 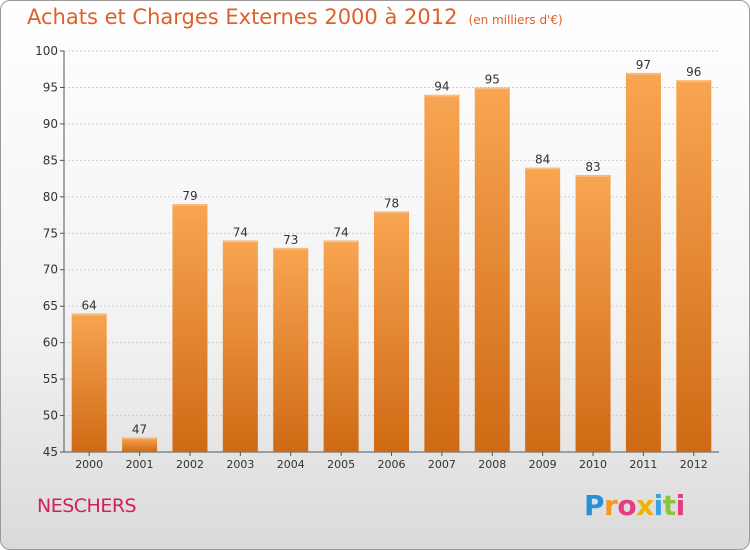 I want to click on bar-value-label: 95, so click(x=492, y=79).